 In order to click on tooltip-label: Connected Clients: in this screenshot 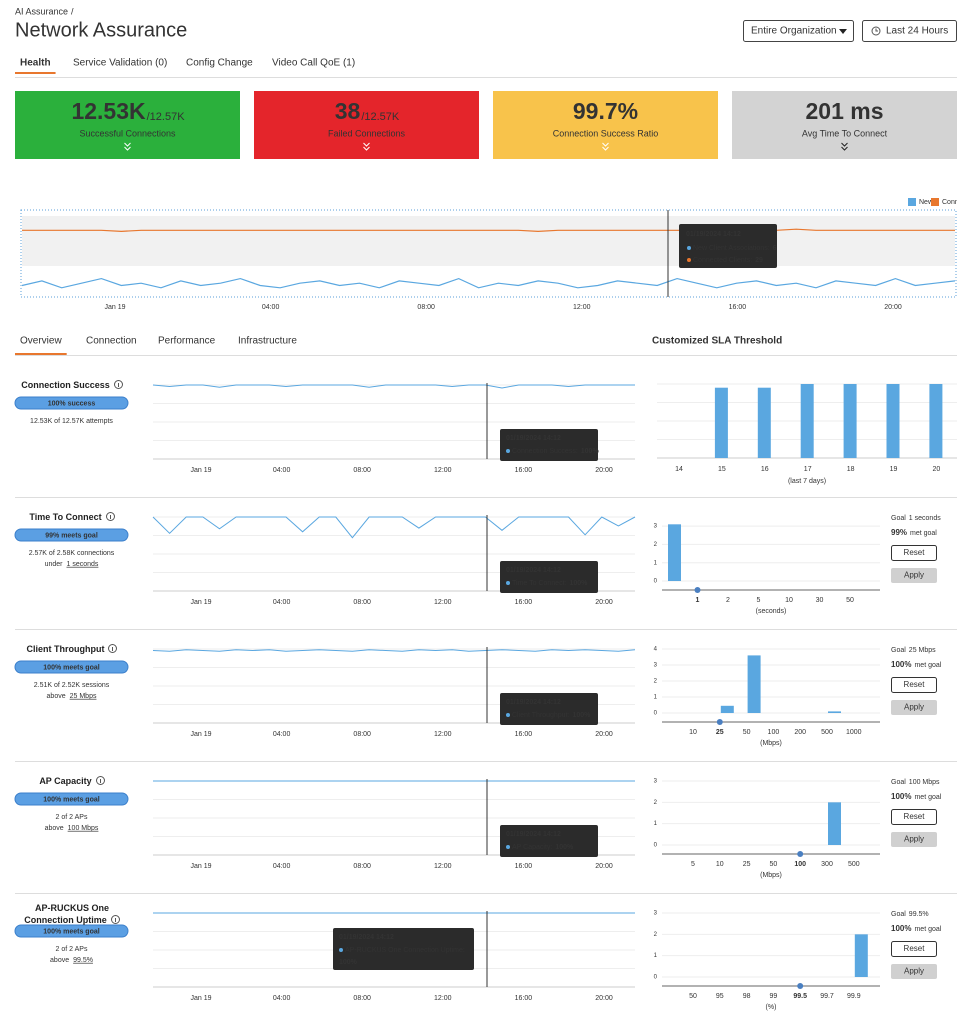, I will do `click(722, 260)`.